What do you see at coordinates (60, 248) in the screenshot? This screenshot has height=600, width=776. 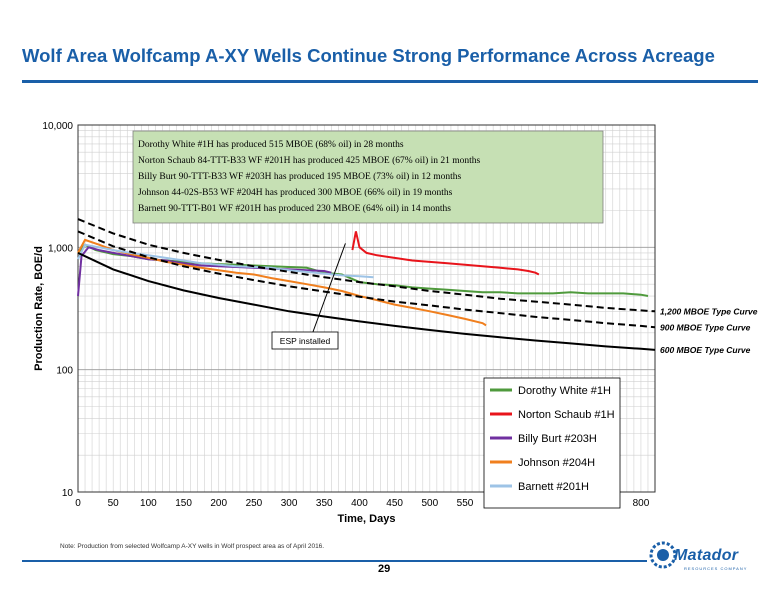 I see `y-tick-label: 1,000` at bounding box center [60, 248].